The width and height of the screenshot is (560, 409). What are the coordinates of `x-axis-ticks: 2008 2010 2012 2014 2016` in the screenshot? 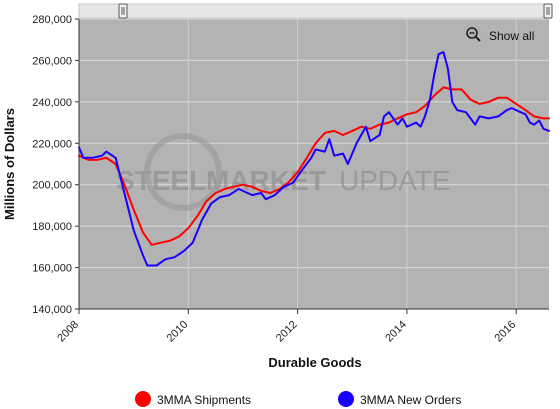 It's located at (286, 326).